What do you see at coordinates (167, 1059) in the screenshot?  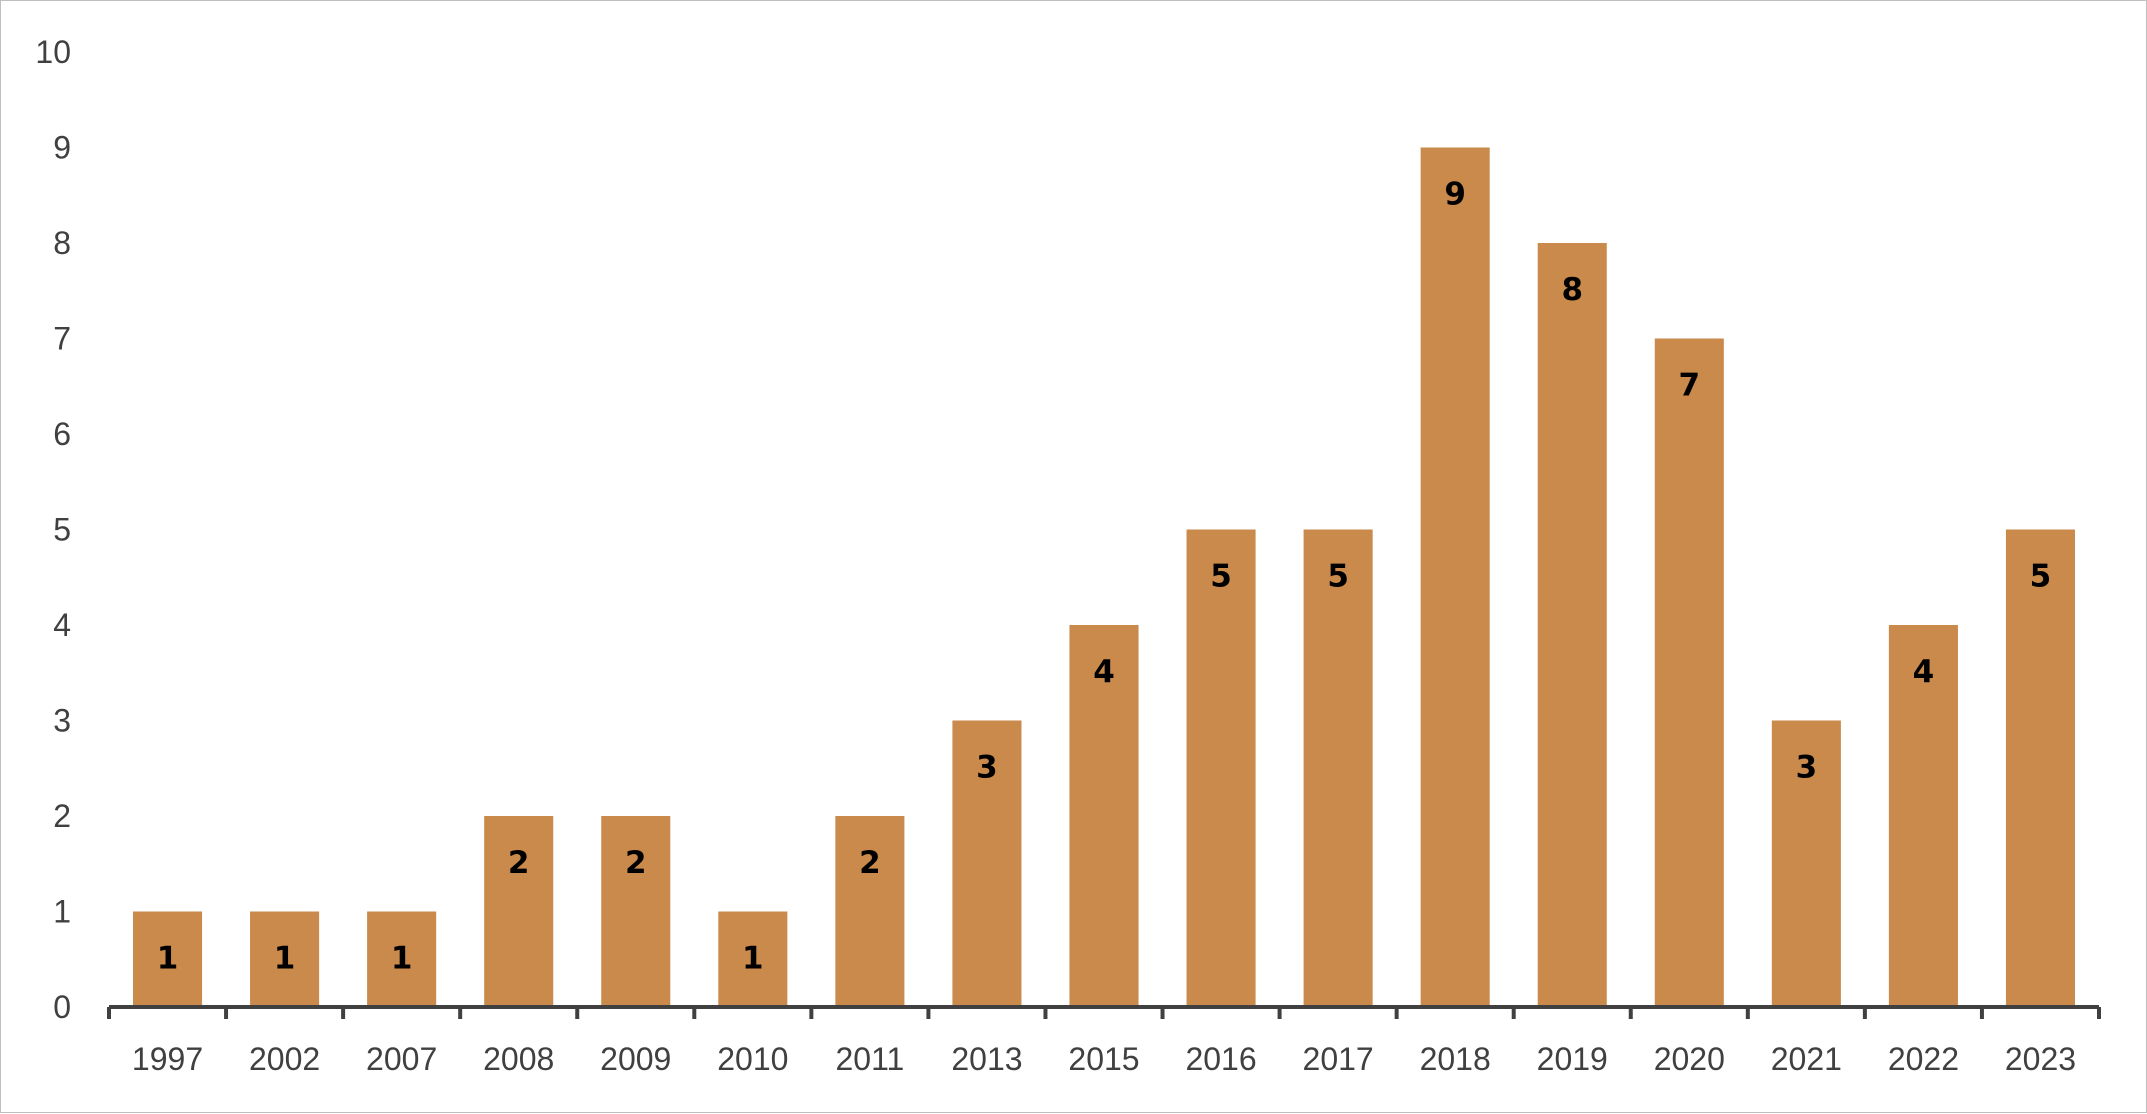 I see `x-tick-label: 1997` at bounding box center [167, 1059].